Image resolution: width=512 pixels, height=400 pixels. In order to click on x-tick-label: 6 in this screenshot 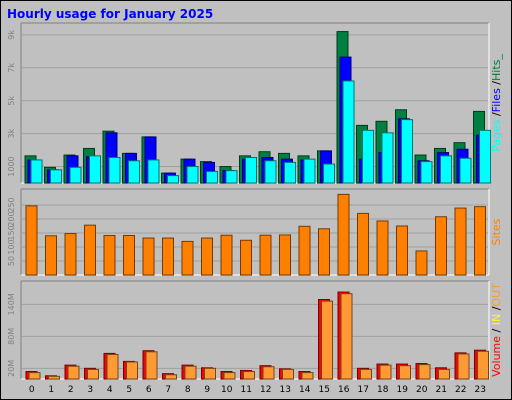, I will do `click(149, 390)`.